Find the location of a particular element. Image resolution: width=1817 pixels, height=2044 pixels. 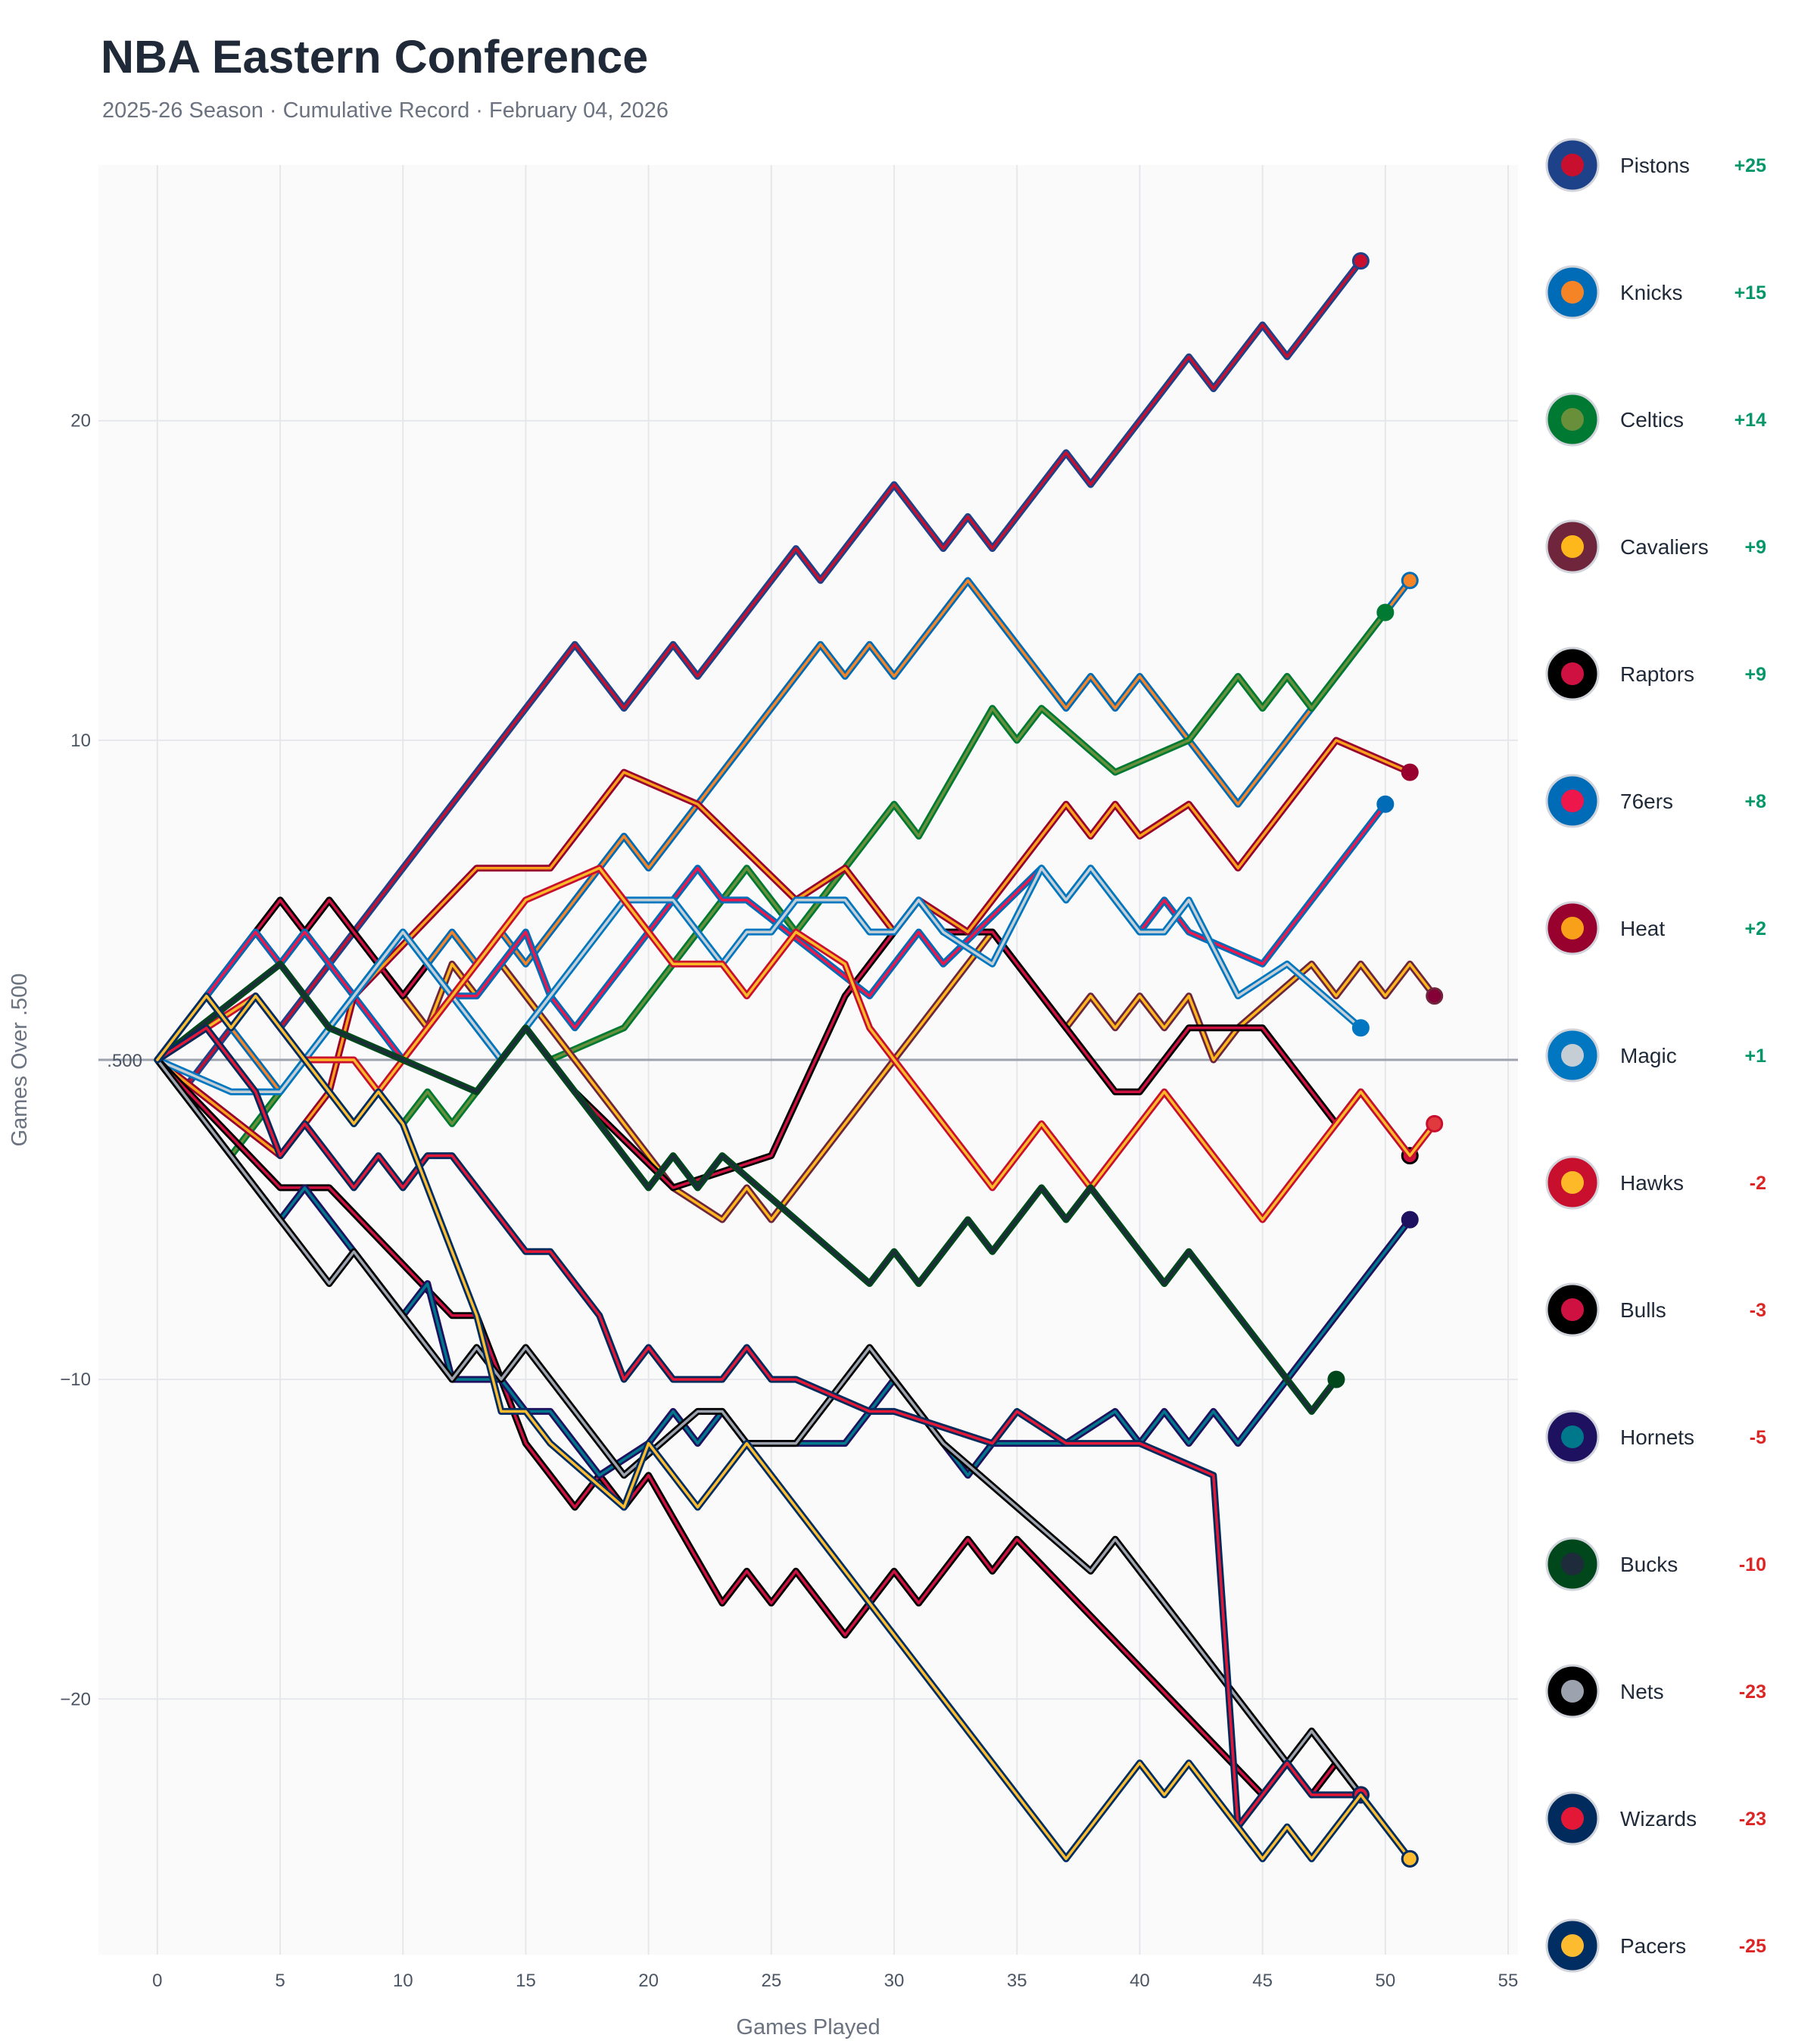

legend-team-value: -2 is located at coordinates (1758, 1183).